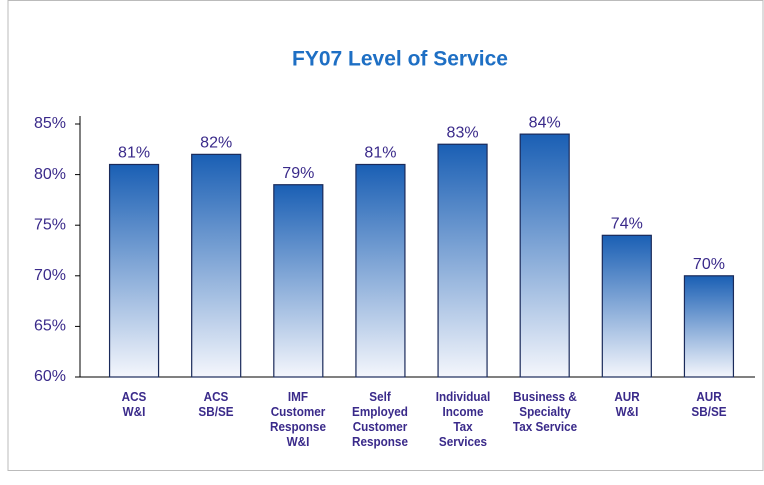 The image size is (764, 485). I want to click on value-label: 79%, so click(298, 173).